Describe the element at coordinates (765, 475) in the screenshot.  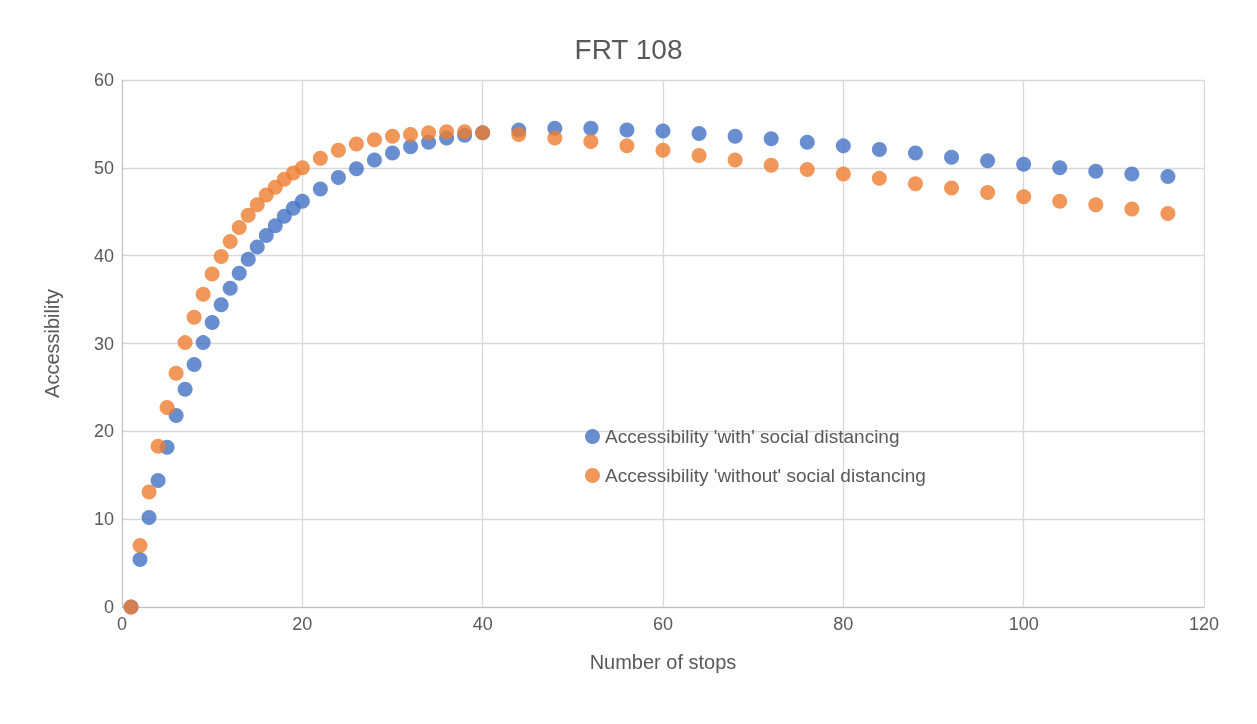
I see `legend-label: Accessibility 'without' social distancing` at that location.